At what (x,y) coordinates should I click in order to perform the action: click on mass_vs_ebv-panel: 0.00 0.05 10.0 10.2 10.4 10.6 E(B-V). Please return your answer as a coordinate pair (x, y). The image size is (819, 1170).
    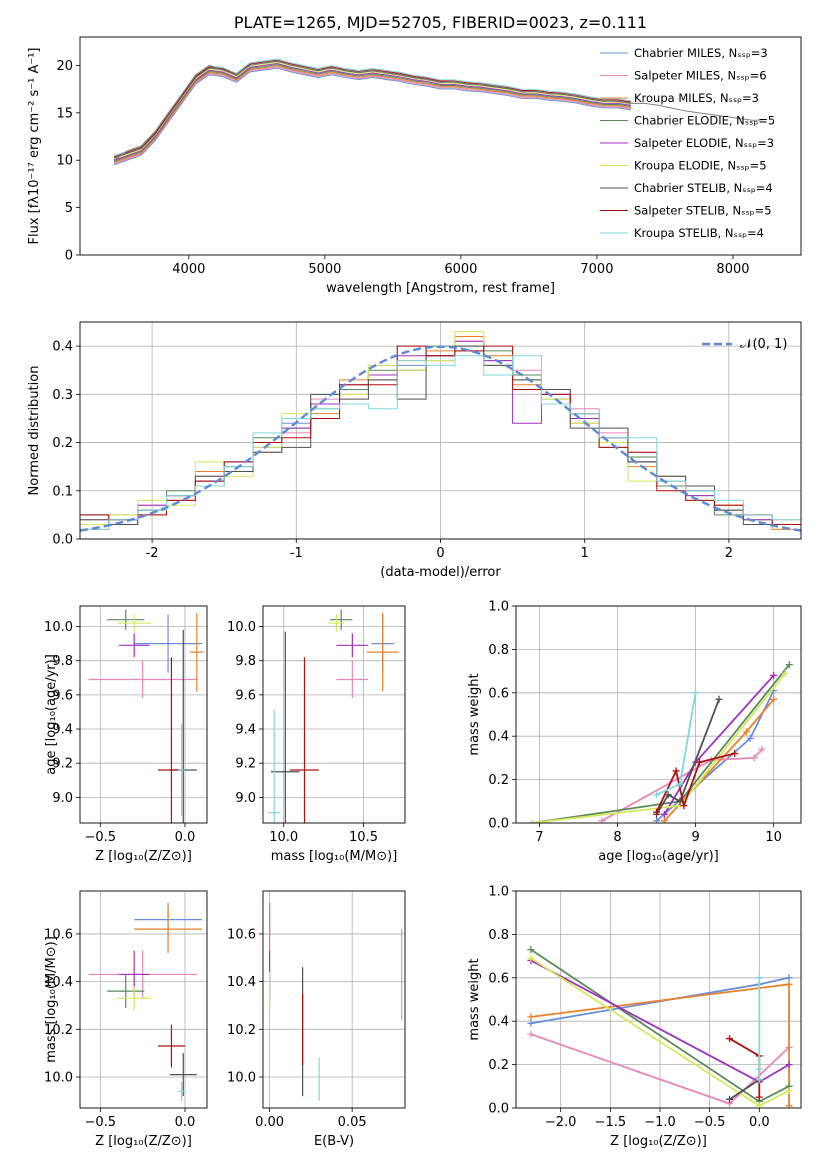
    Looking at the image, I should click on (316, 1019).